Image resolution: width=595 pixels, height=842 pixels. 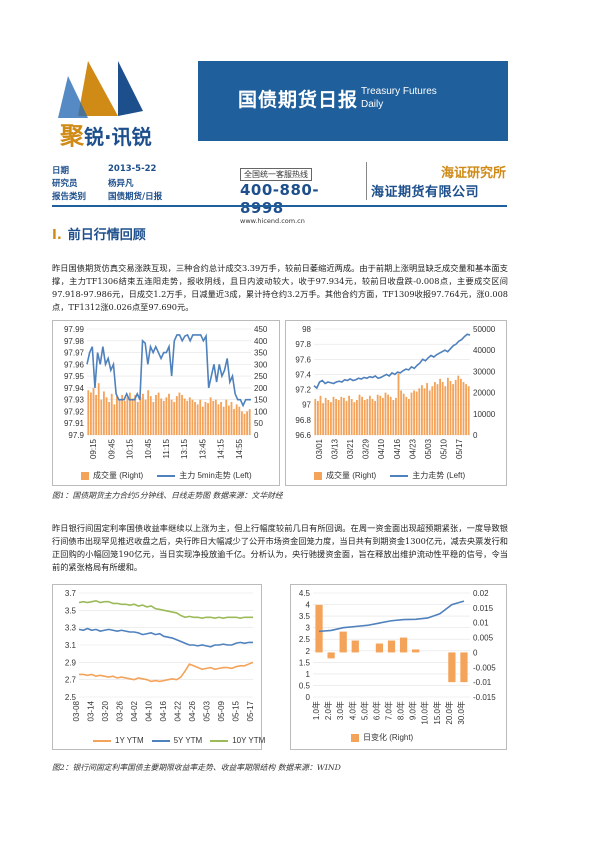 I want to click on x-tick-label: 11:15, so click(x=166, y=448).